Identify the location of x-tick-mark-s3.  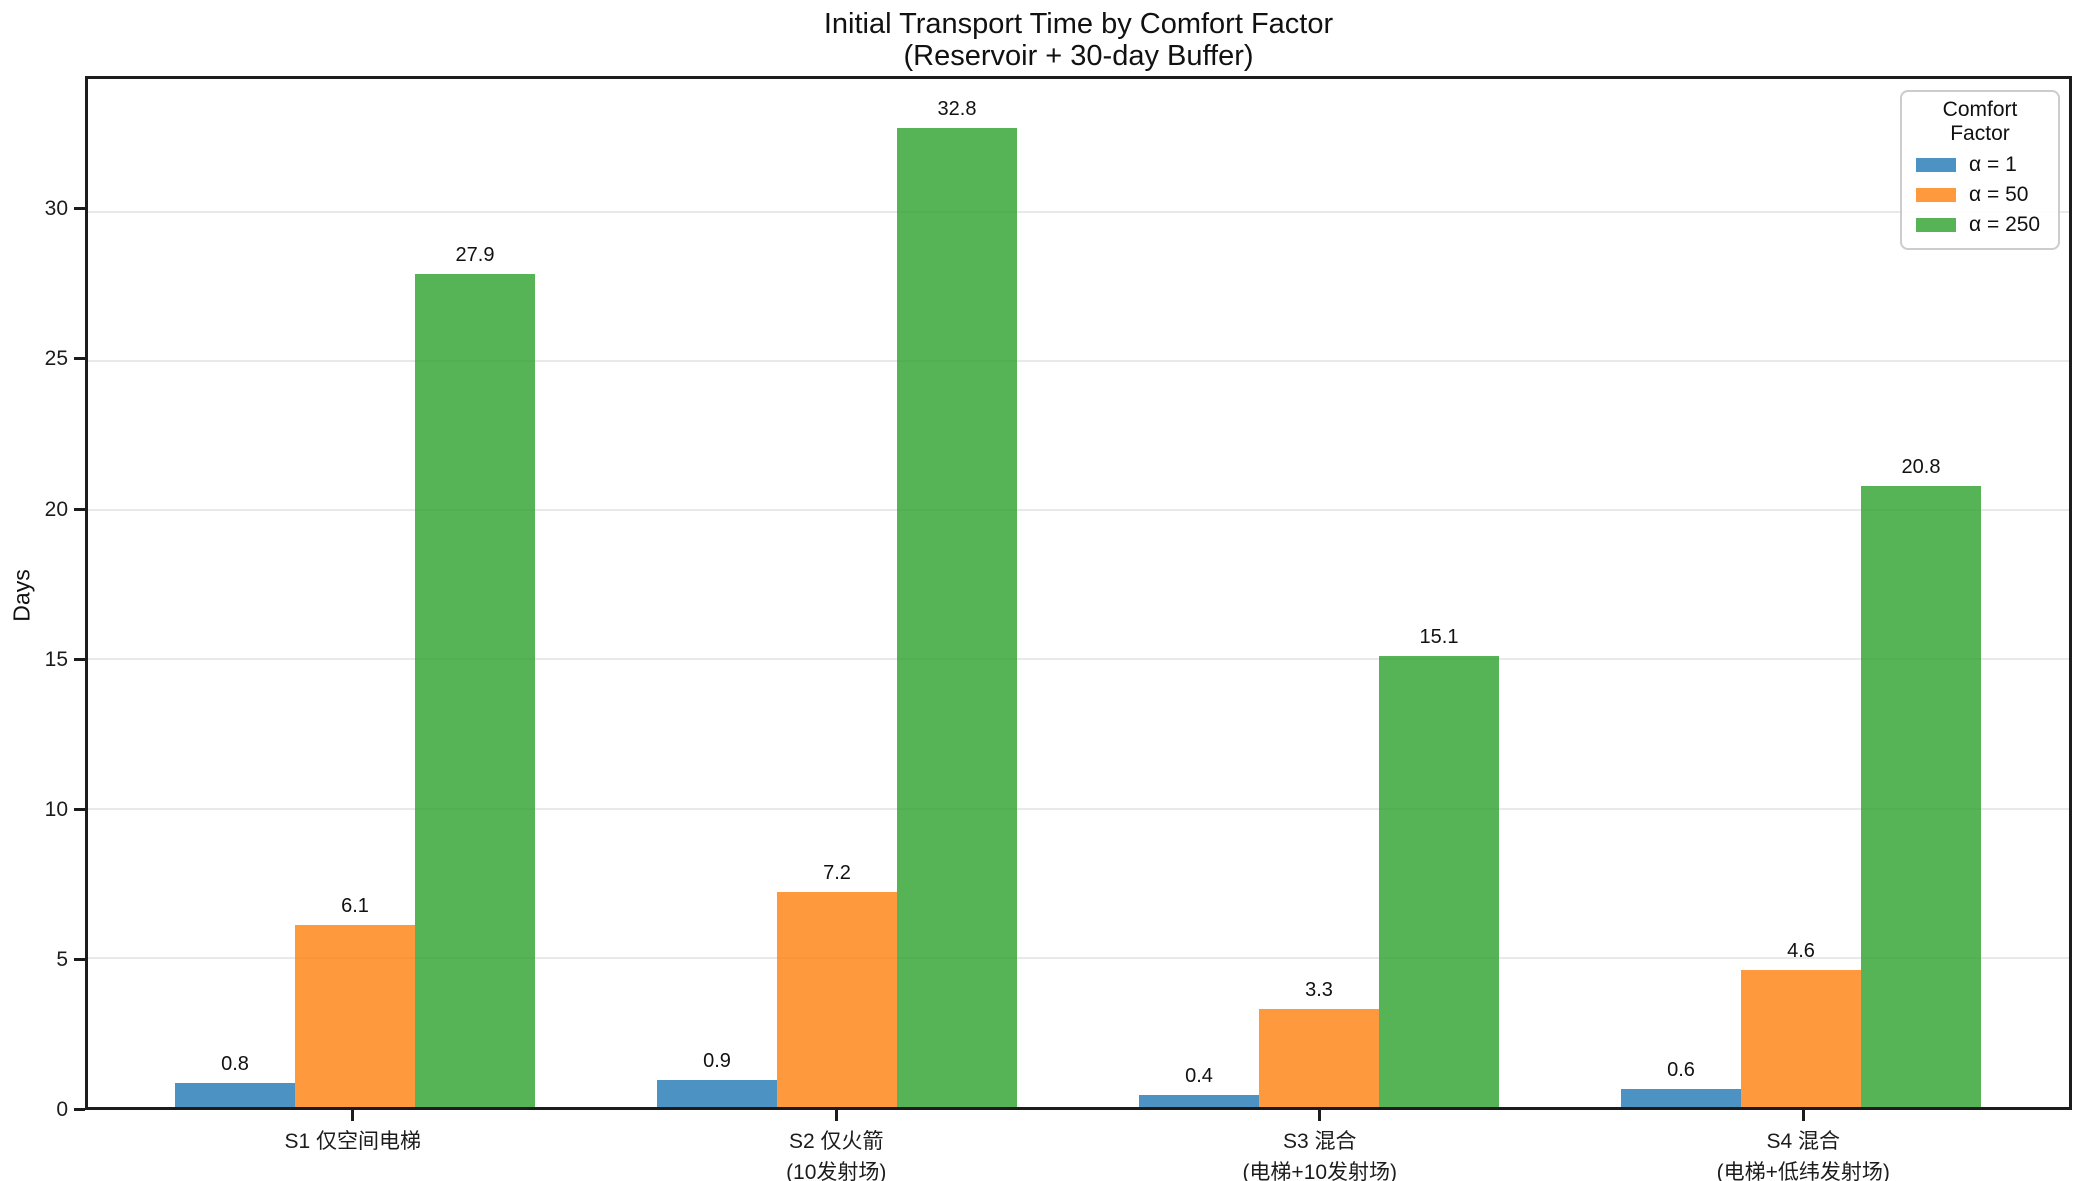
(1320, 1115).